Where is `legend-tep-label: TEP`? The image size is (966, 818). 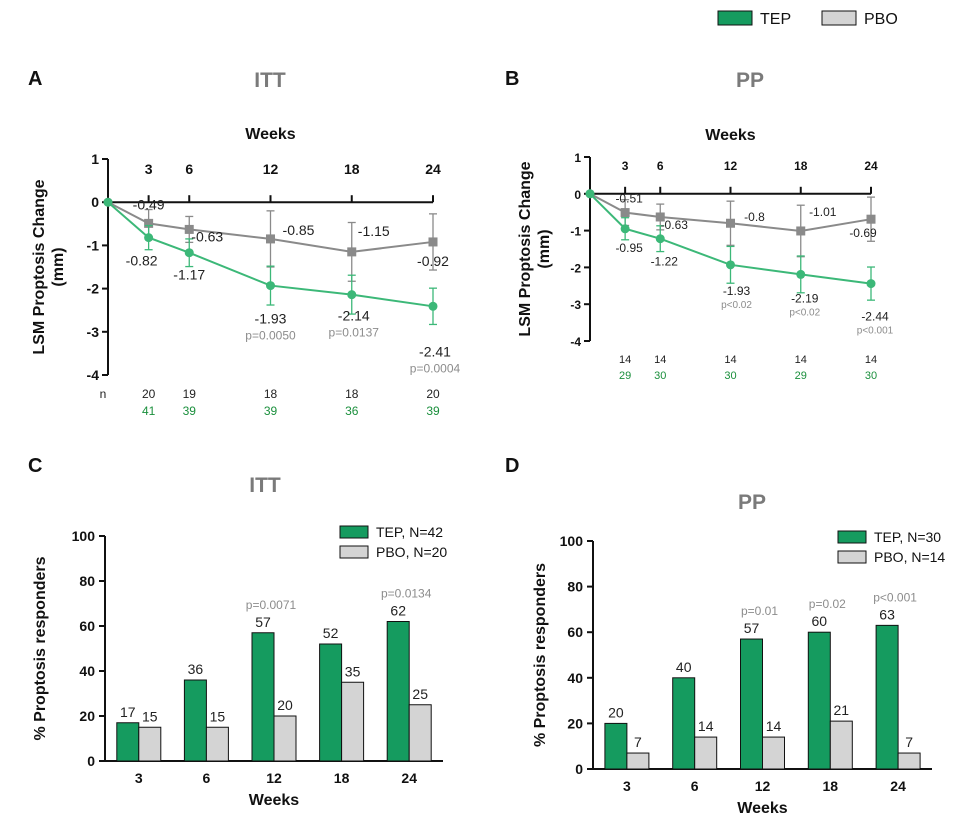 legend-tep-label: TEP is located at coordinates (775, 19).